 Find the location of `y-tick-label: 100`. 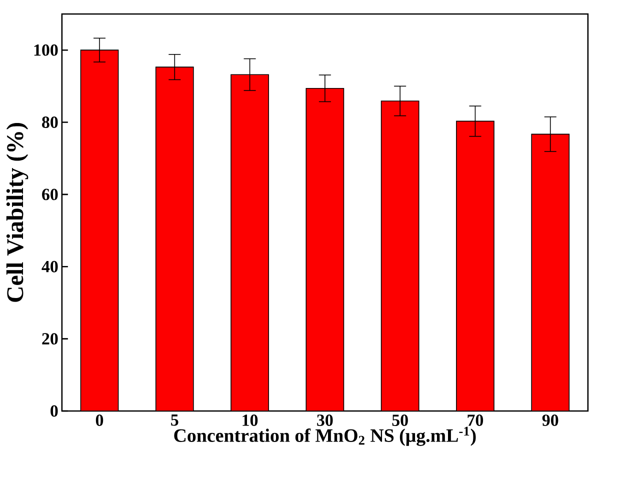

y-tick-label: 100 is located at coordinates (46, 50).